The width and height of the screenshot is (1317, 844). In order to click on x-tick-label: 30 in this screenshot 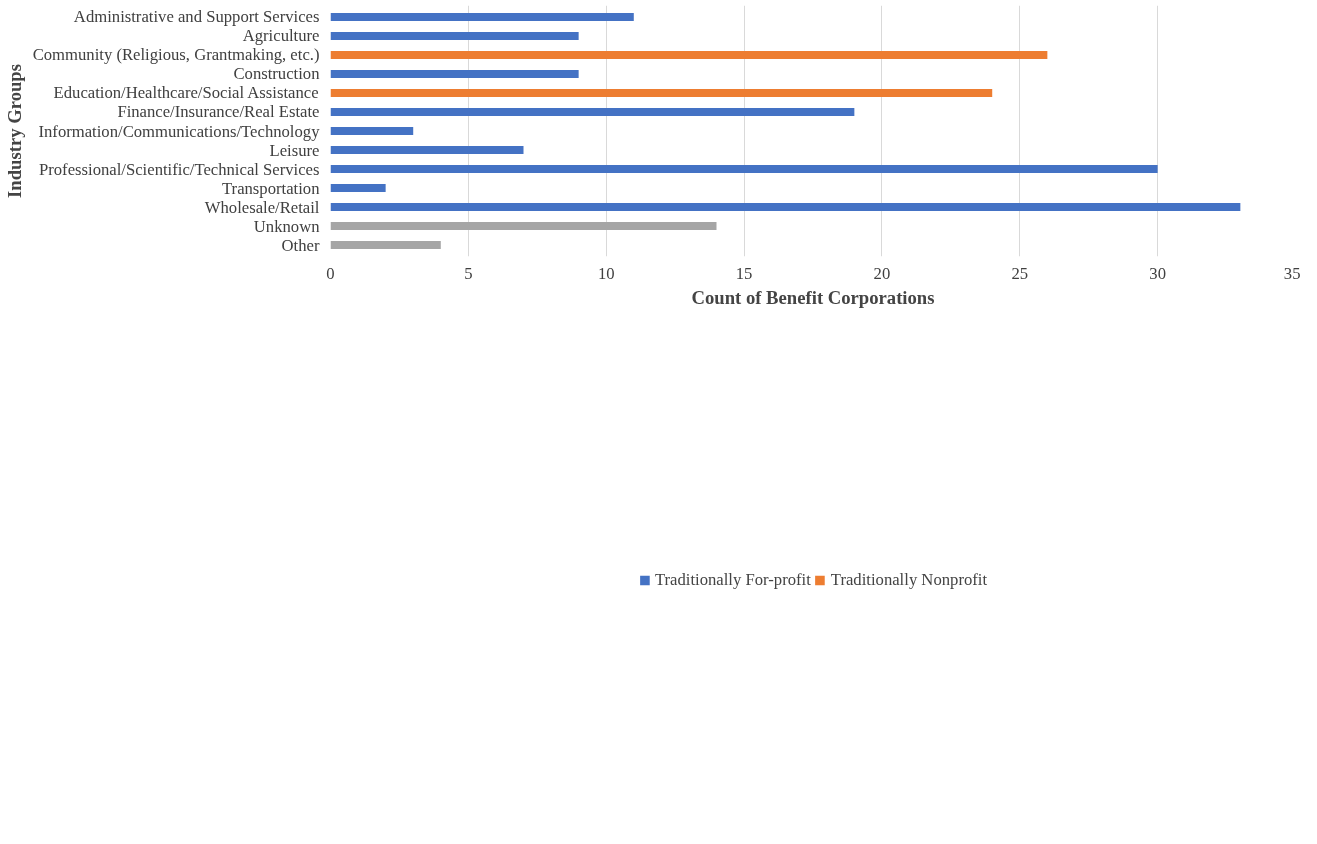, I will do `click(1157, 273)`.